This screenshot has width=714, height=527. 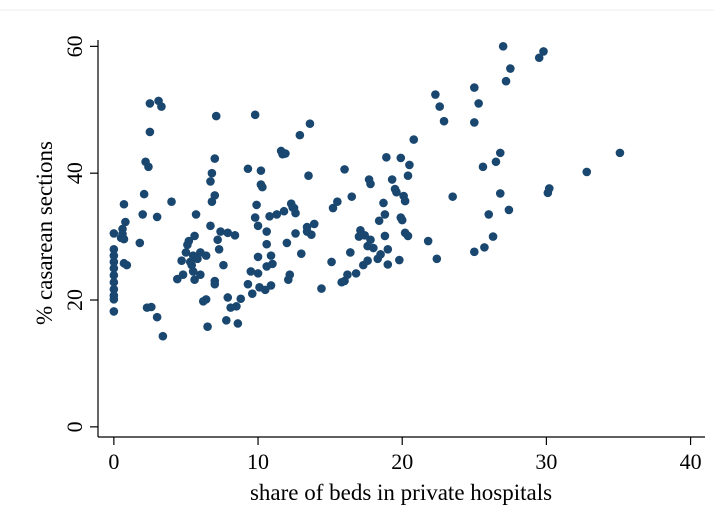 I want to click on x-tick-label: 40, so click(x=691, y=461).